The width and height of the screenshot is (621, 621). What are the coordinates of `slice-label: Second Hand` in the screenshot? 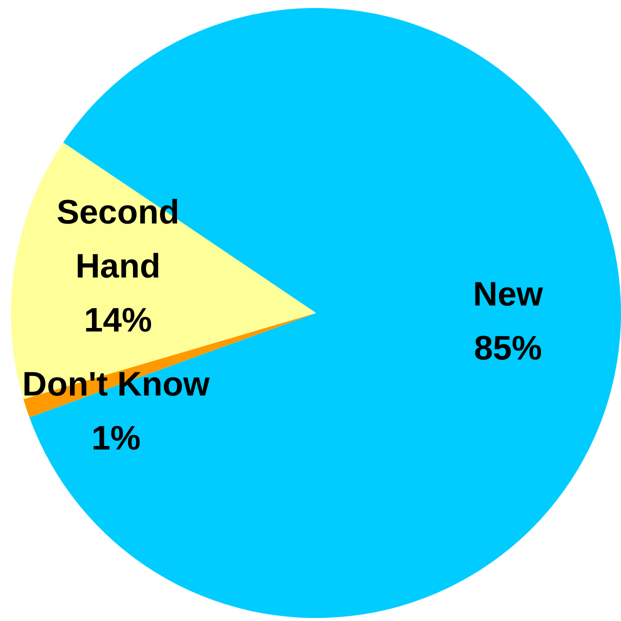 It's located at (118, 239).